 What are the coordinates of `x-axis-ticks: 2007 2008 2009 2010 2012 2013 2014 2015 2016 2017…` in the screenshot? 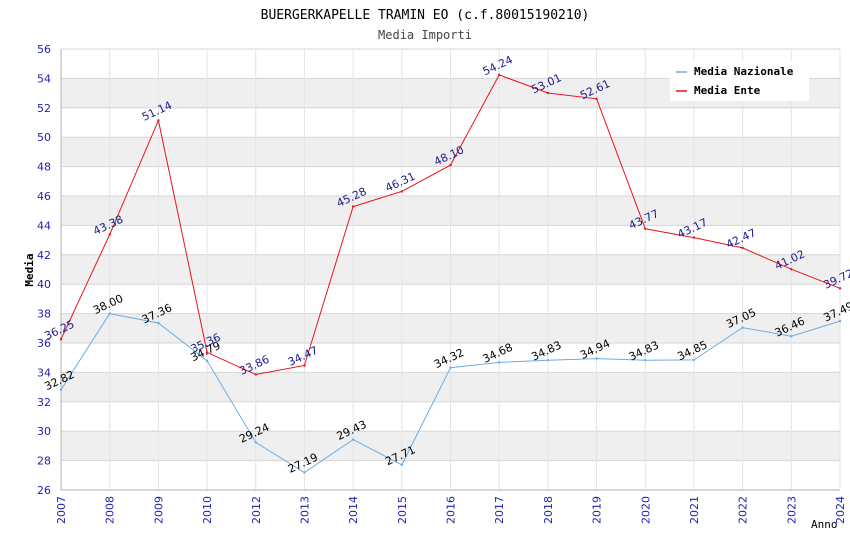 It's located at (451, 510).